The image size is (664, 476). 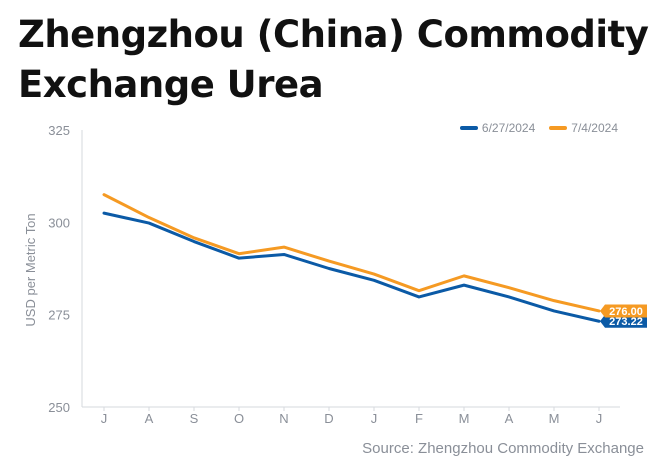 I want to click on legend-item-series2: 7/4/2024, so click(x=583, y=128).